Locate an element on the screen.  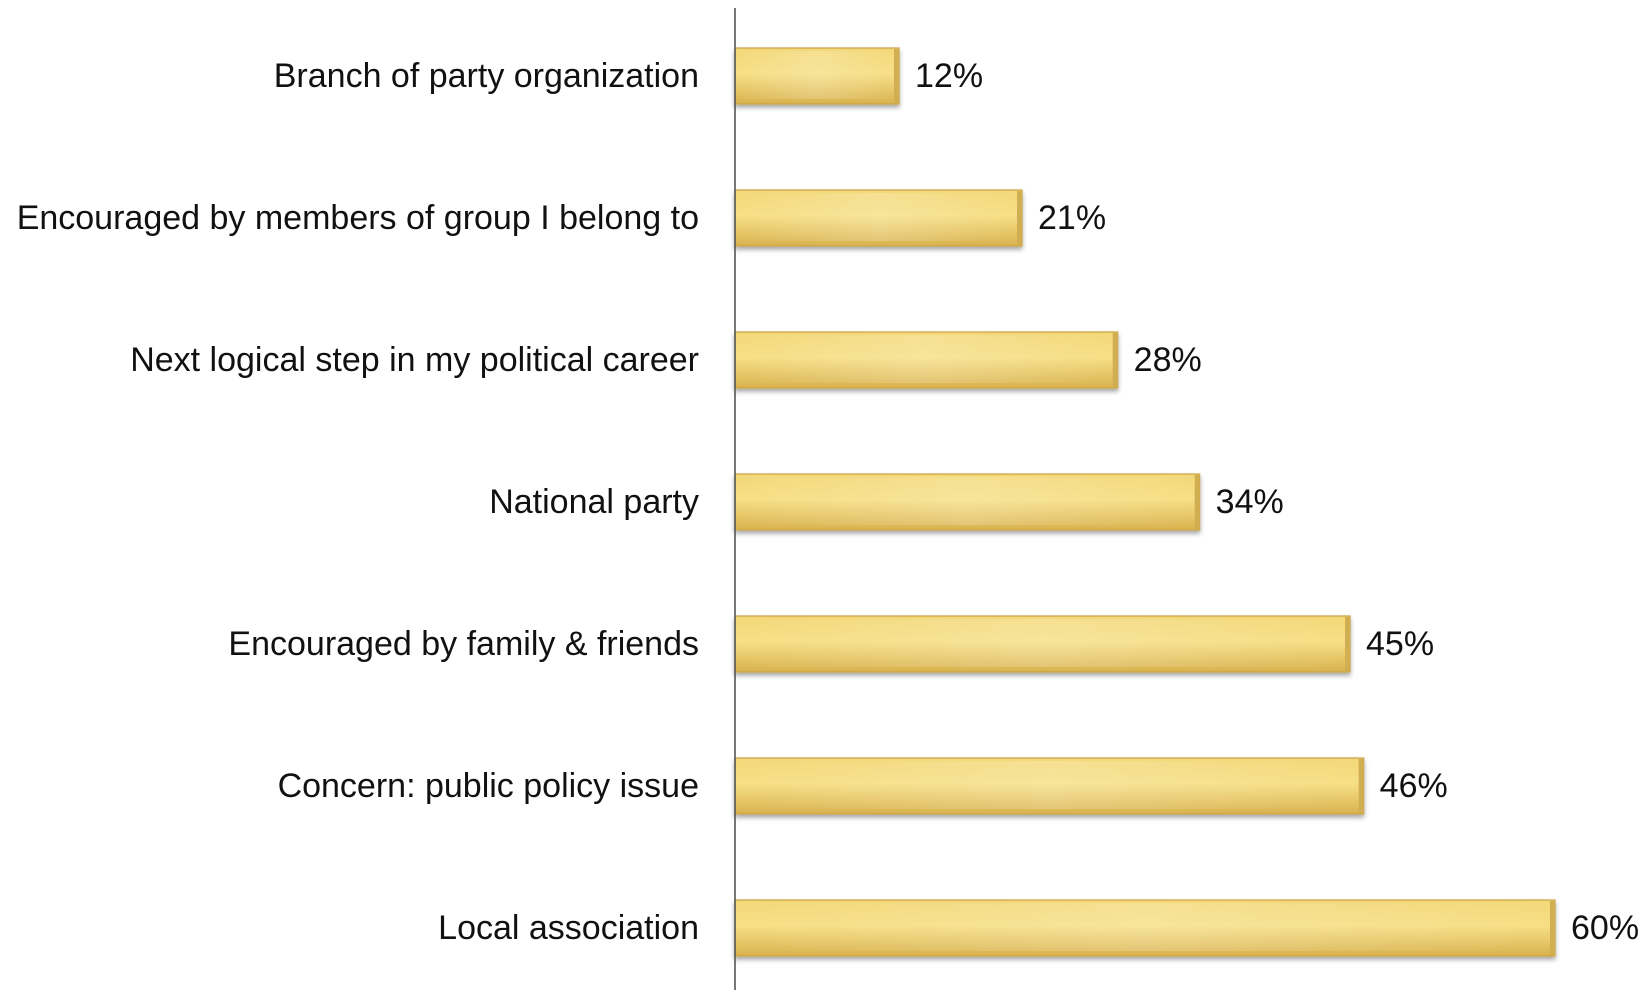
value-label: 34% is located at coordinates (1250, 502).